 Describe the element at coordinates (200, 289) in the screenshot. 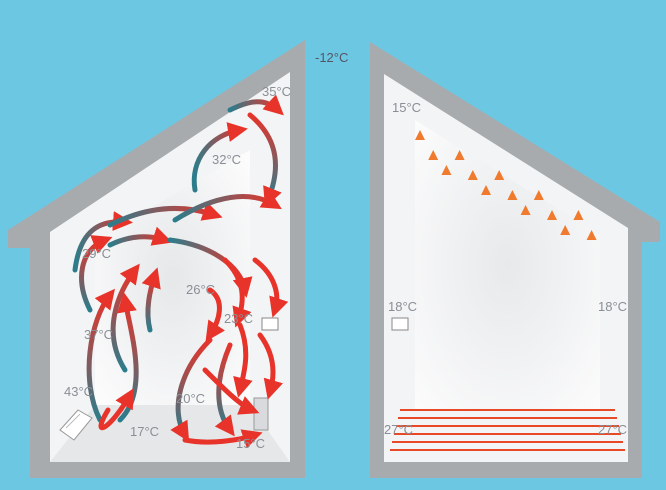

I see `temp-label: 26°C` at that location.